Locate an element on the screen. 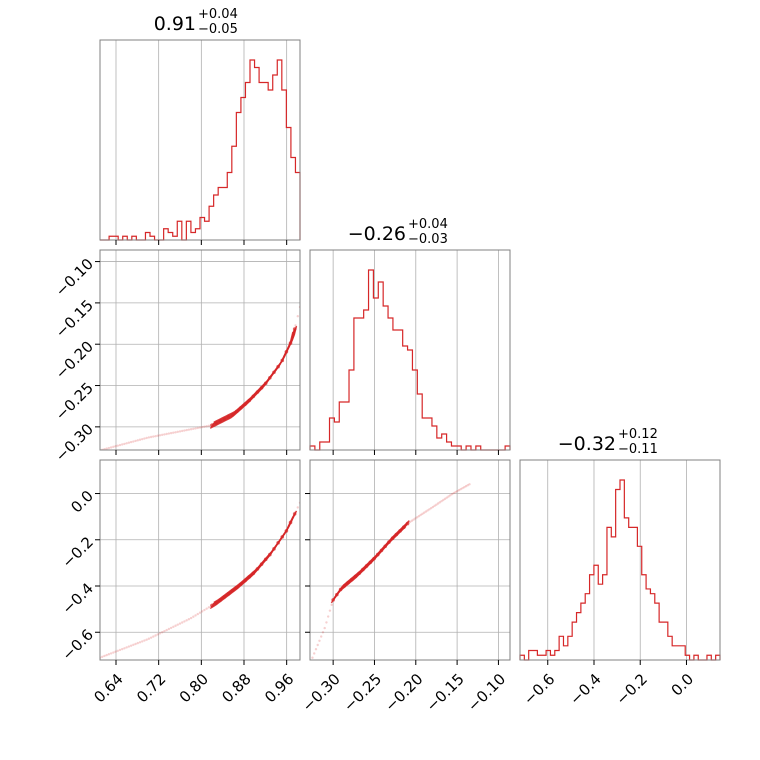 The image size is (760, 760). panel-title-minus-2: −0.11 is located at coordinates (638, 449).